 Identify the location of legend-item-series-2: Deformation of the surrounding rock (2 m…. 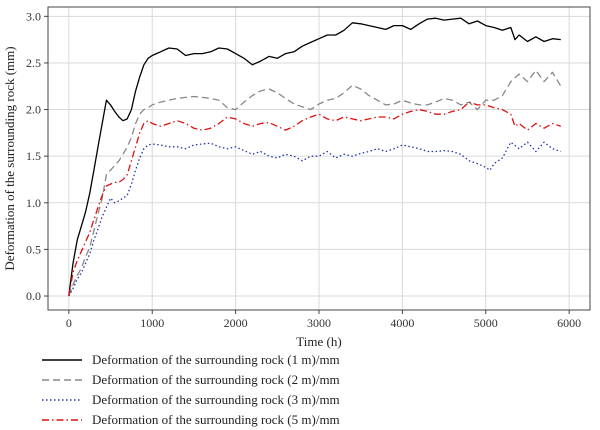
(240, 380).